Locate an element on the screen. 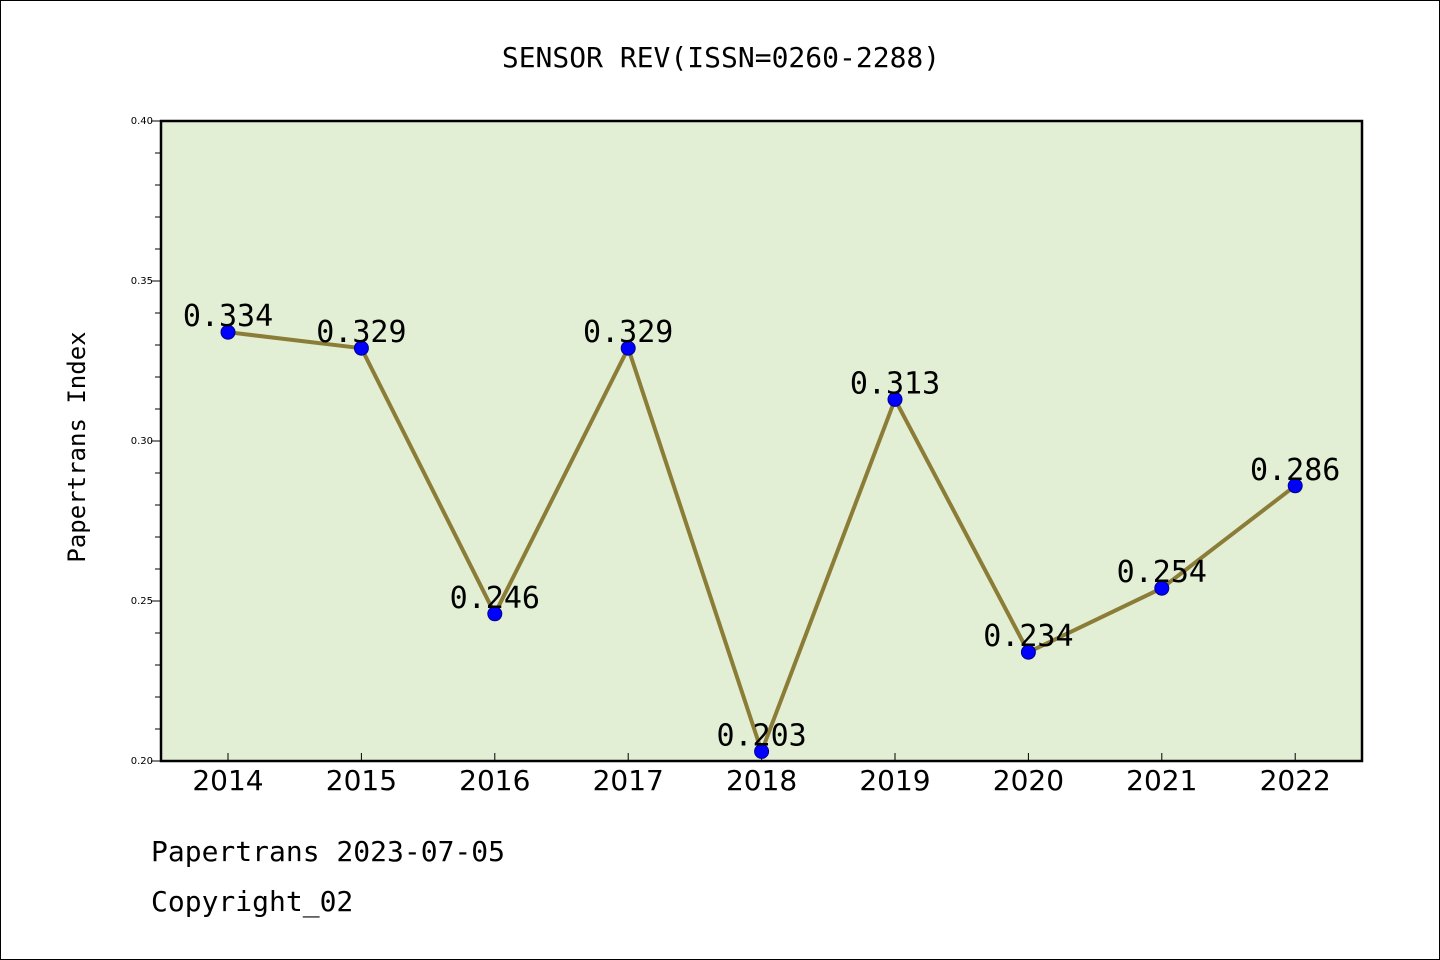  data-label: 0.313 is located at coordinates (895, 383).